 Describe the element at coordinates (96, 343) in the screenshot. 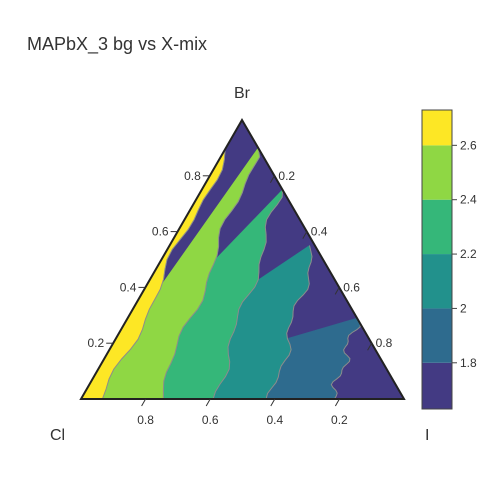

I see `br-tick-label: 0.2` at that location.